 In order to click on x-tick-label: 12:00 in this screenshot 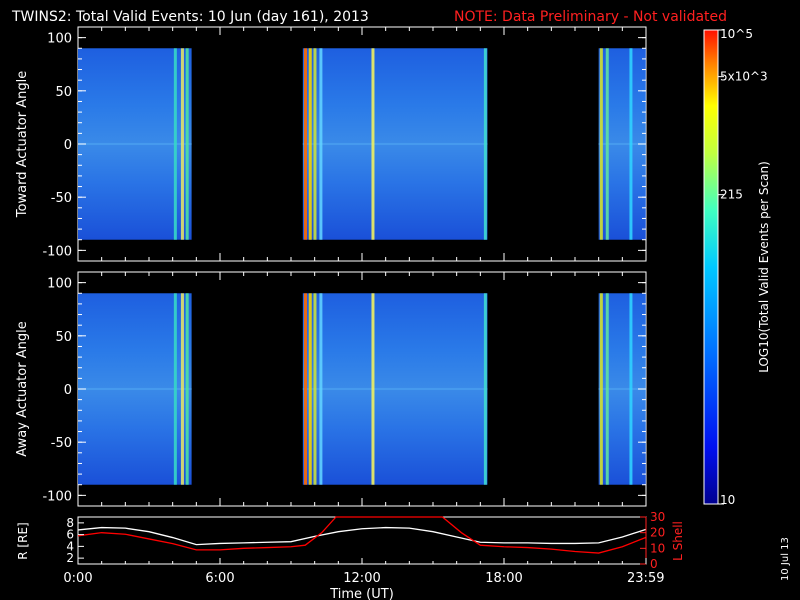, I will do `click(361, 578)`.